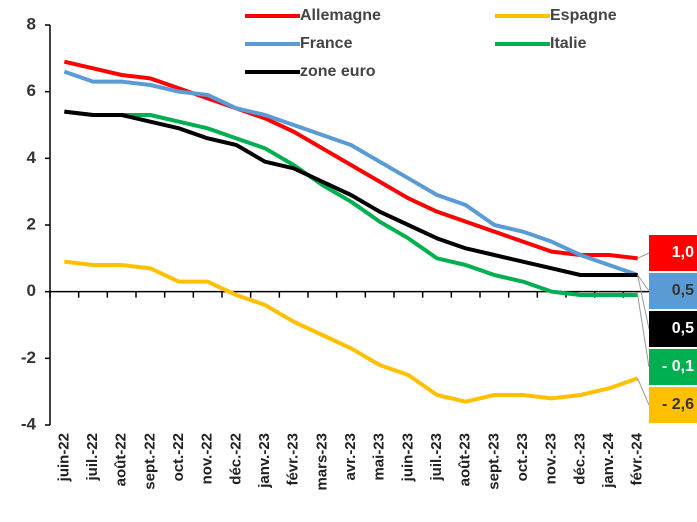 The width and height of the screenshot is (697, 522). I want to click on x-tick-label: févr.-24, so click(637, 458).